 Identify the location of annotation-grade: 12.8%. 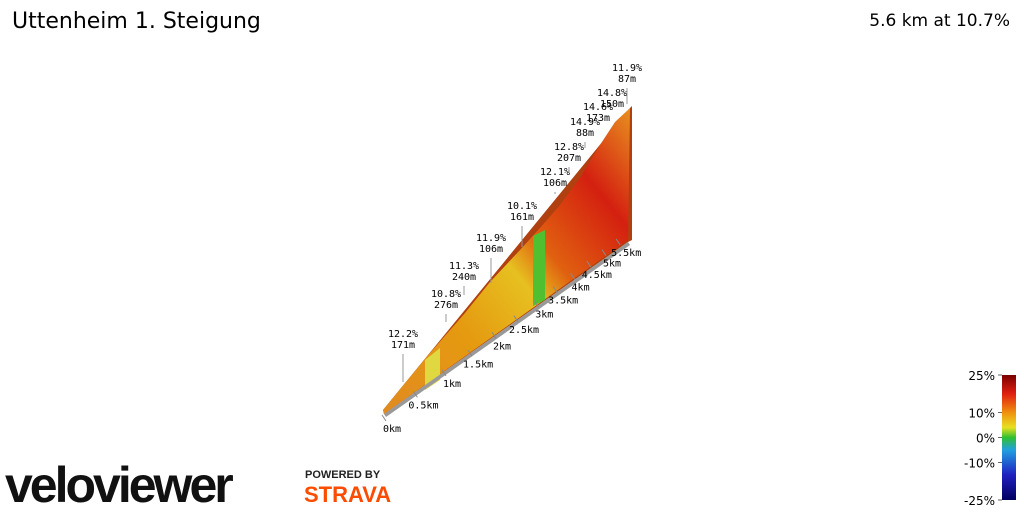
(569, 147).